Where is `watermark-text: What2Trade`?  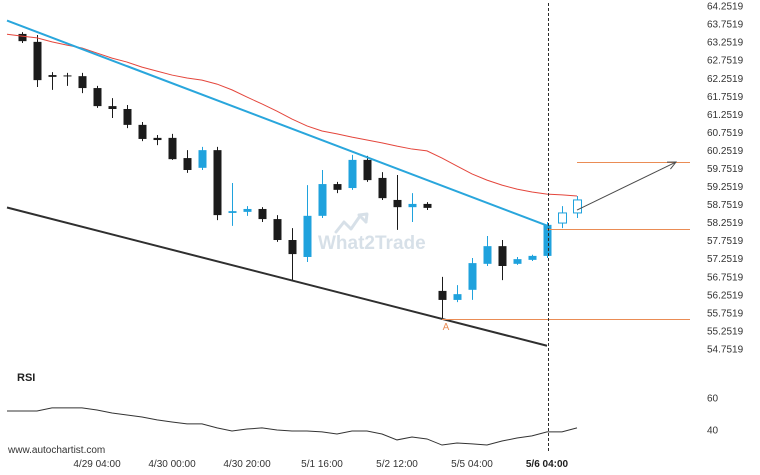
watermark-text: What2Trade is located at coordinates (372, 243).